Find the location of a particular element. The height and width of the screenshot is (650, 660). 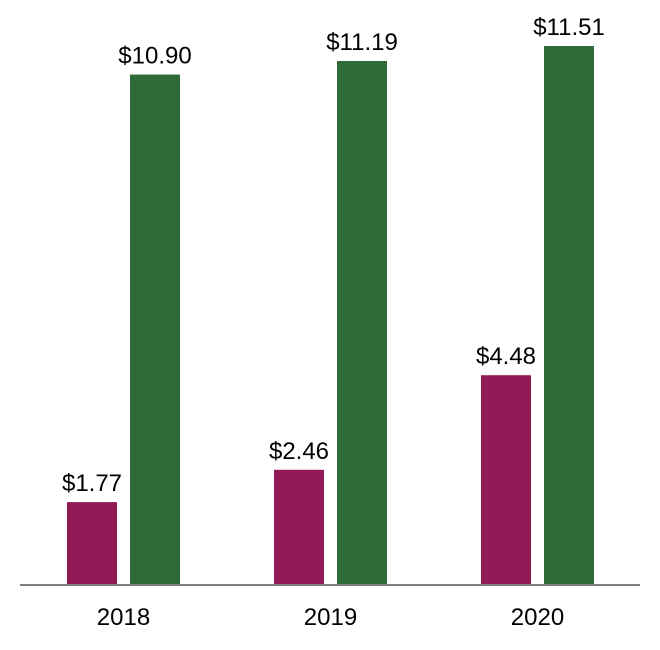

bar-s1-2018 is located at coordinates (155, 329).